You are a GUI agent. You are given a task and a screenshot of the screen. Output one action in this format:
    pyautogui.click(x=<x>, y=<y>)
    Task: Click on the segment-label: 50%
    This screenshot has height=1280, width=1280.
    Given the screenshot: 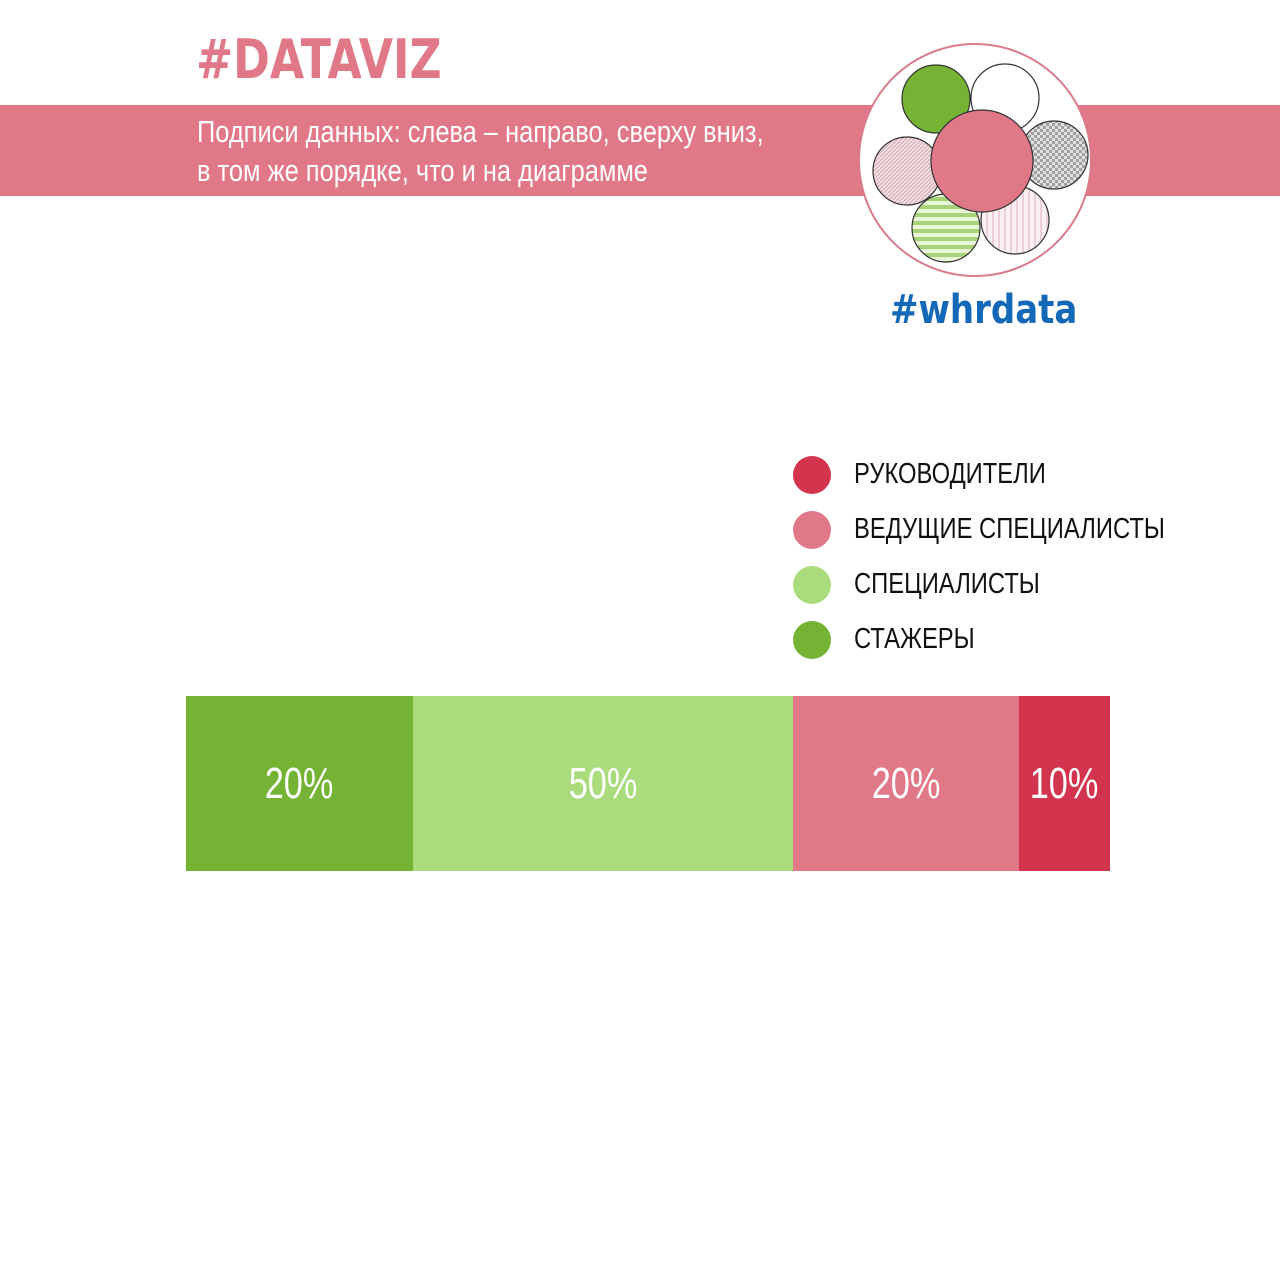 What is the action you would take?
    pyautogui.click(x=603, y=783)
    